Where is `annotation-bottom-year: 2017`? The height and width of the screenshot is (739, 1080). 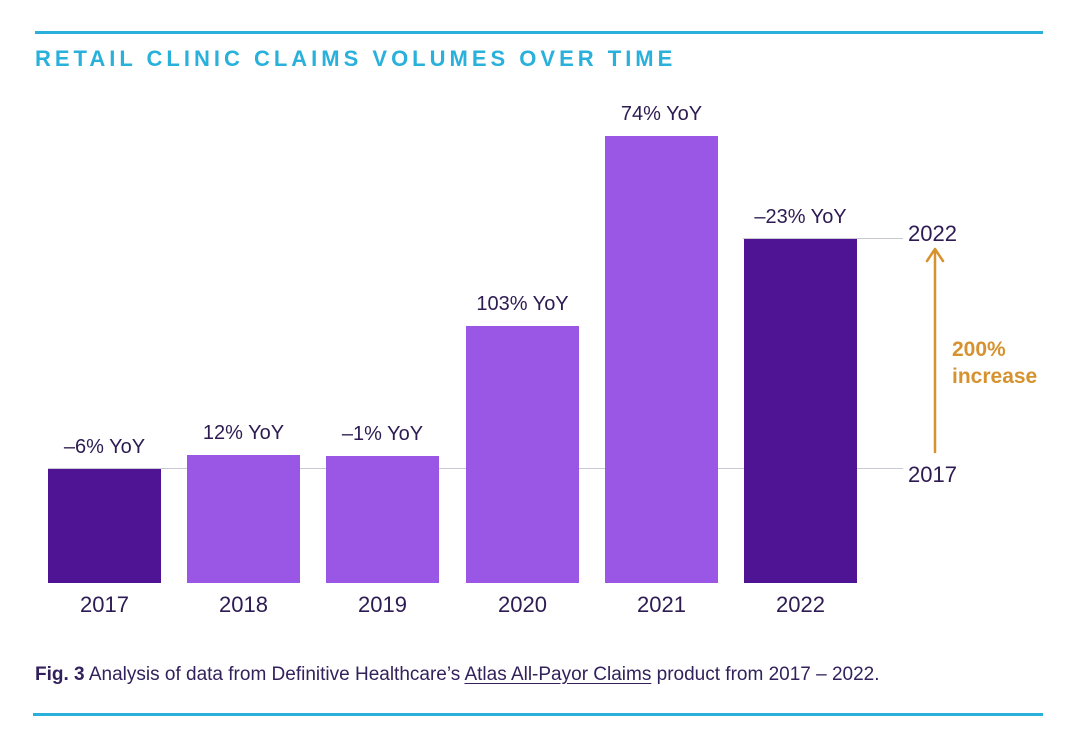
annotation-bottom-year: 2017 is located at coordinates (932, 474).